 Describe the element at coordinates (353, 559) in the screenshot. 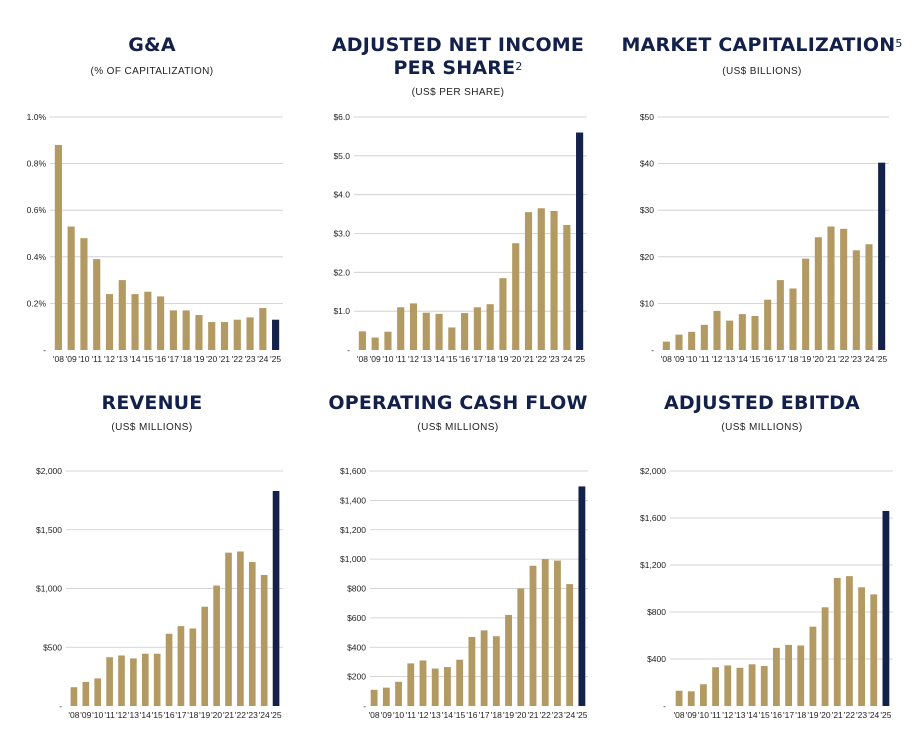

I see `y-tick-label: $1,000` at that location.